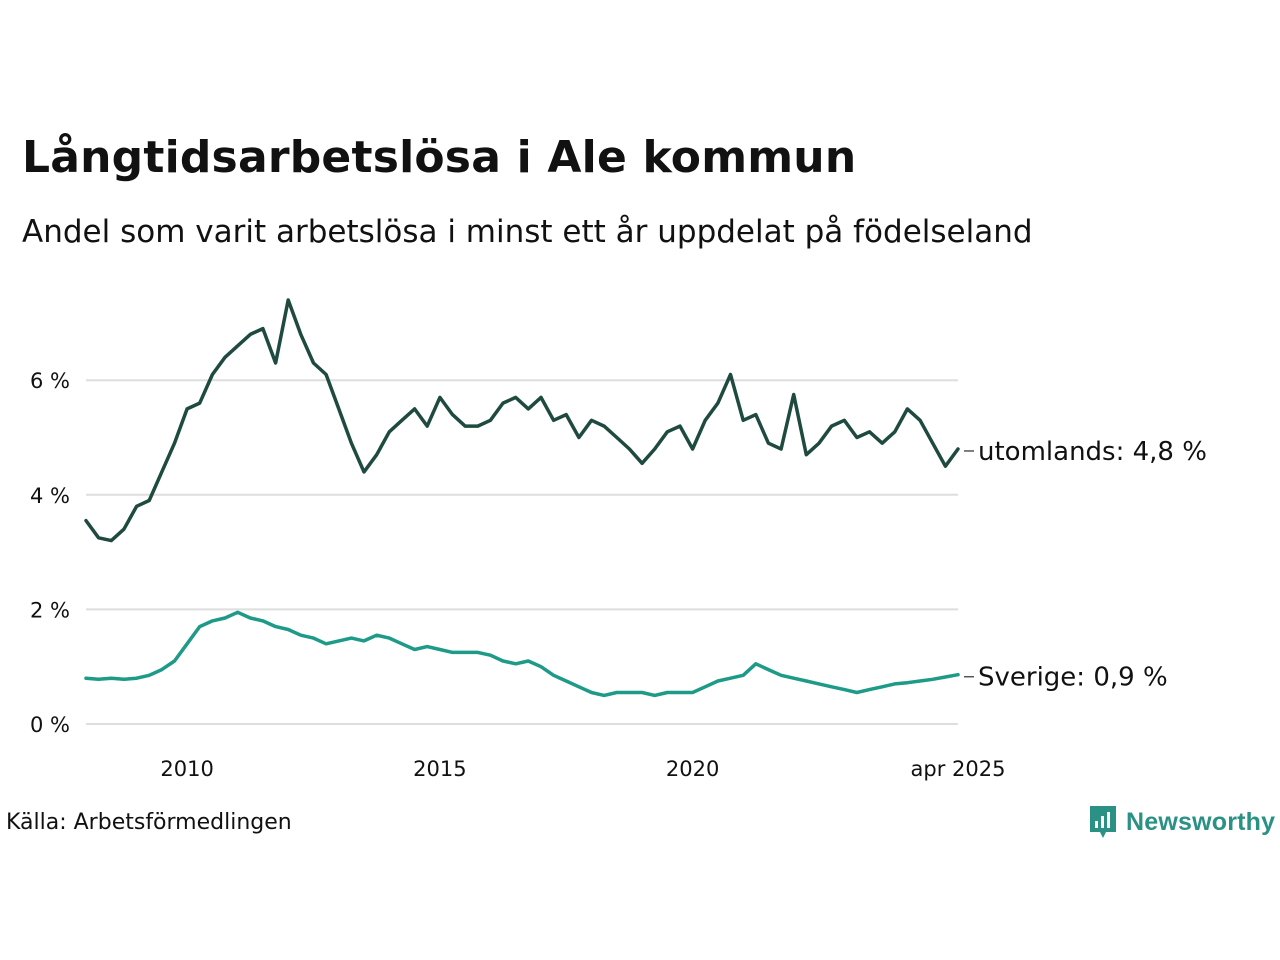  Describe the element at coordinates (1201, 821) in the screenshot. I see `brand-name: Newsworthy` at that location.